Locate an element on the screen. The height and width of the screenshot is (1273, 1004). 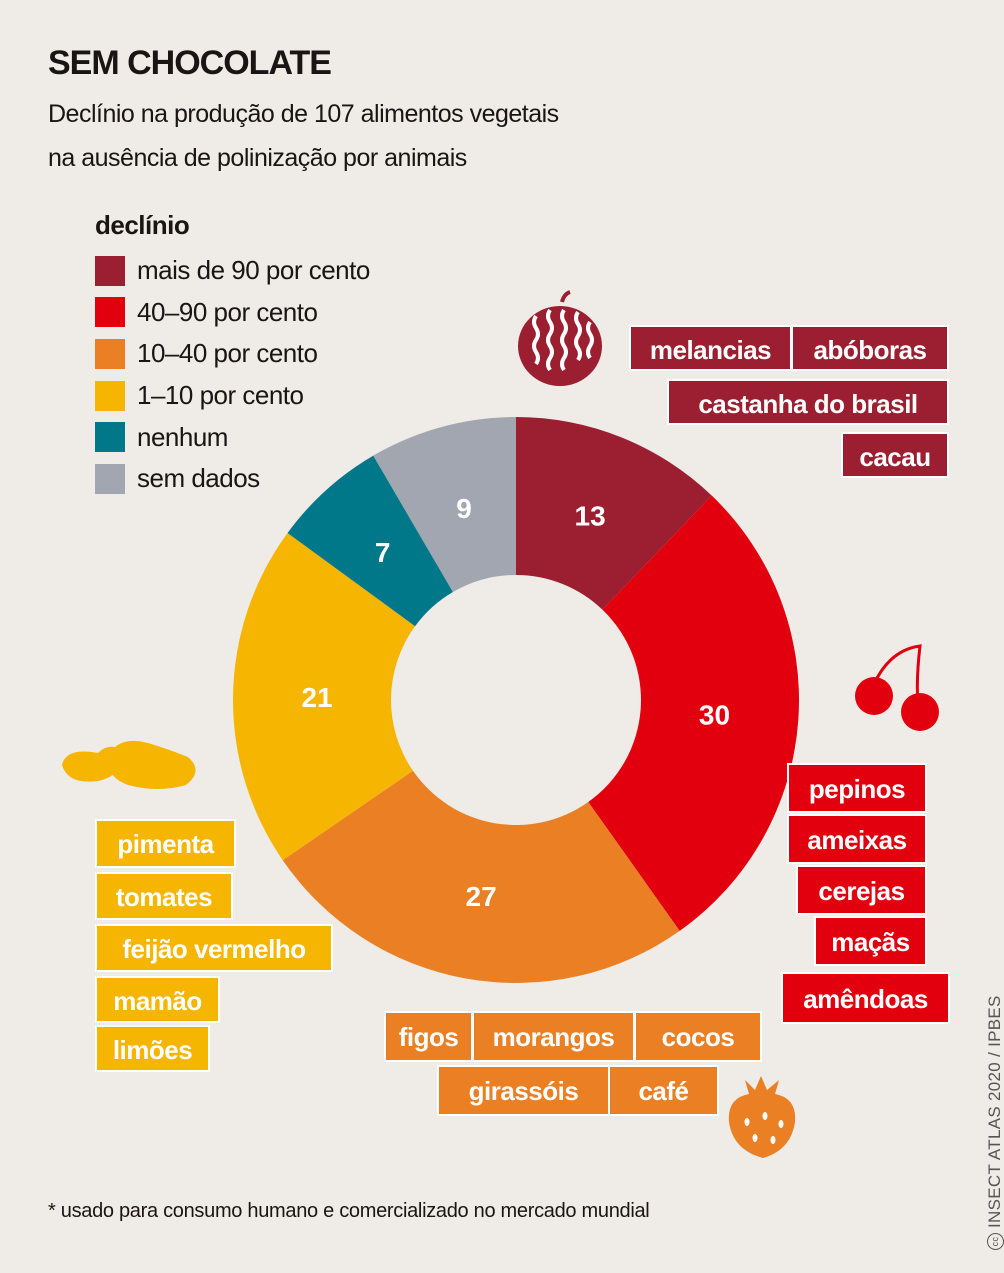
example-label: tomates is located at coordinates (164, 896).